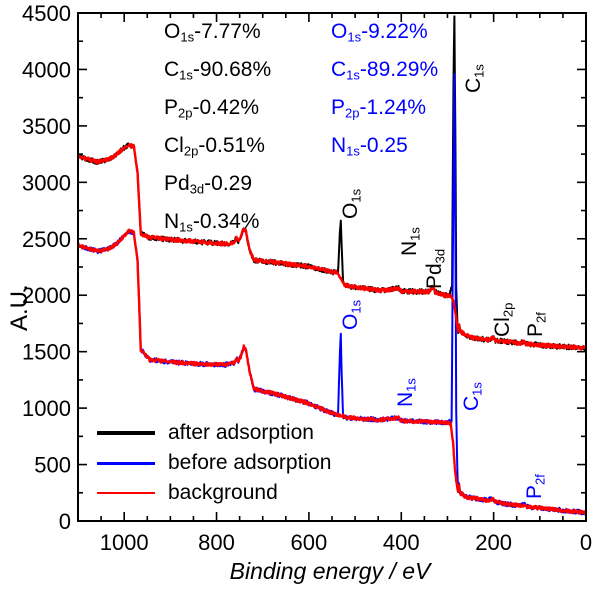  I want to click on legend-label: after adsorption, so click(241, 432).